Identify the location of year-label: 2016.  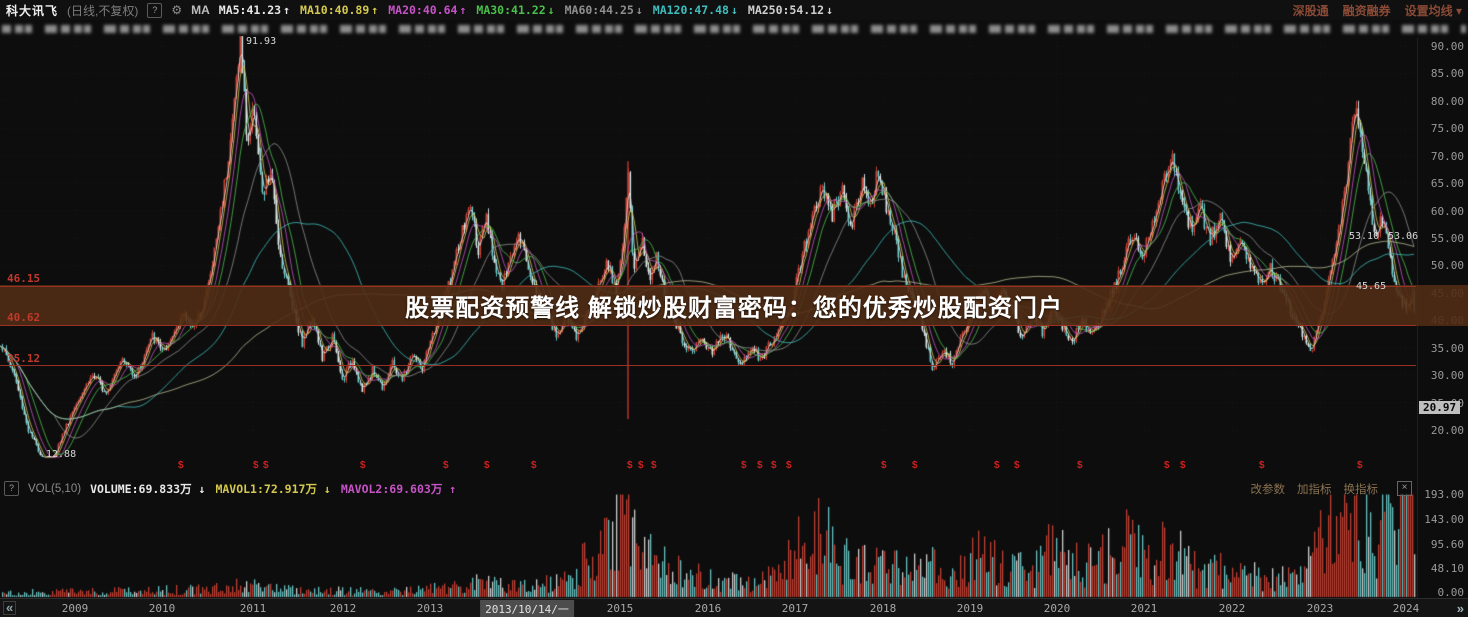
(708, 608).